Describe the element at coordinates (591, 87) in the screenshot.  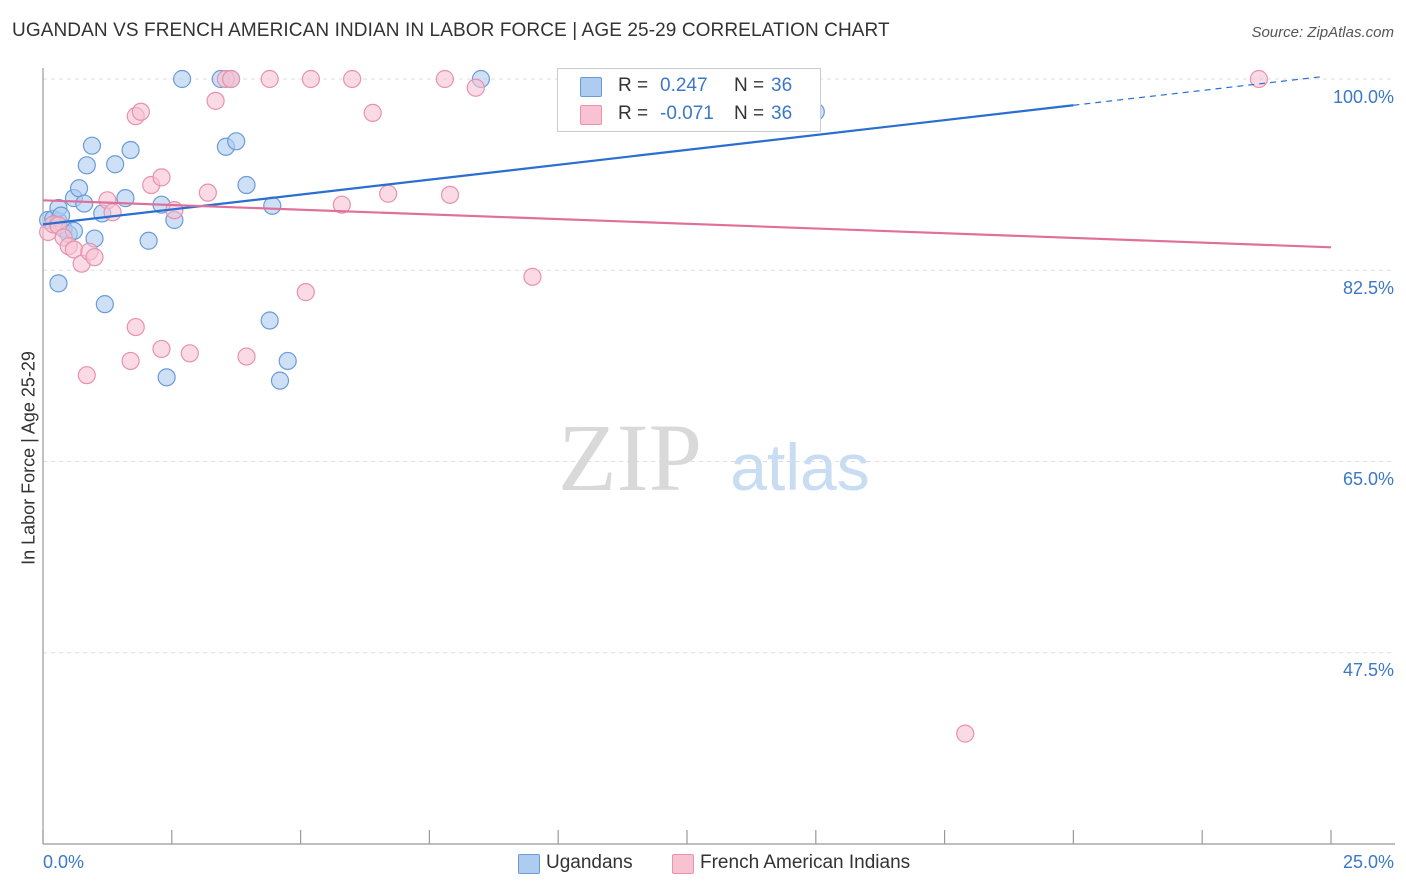
I see `ugandans-swatch` at that location.